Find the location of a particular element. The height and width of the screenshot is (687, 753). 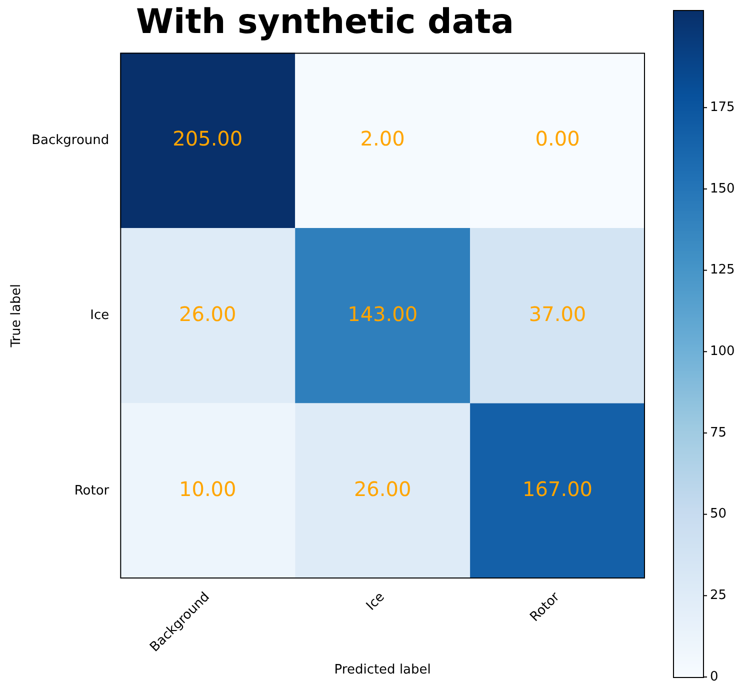

x-tick-label: Ice is located at coordinates (376, 602).